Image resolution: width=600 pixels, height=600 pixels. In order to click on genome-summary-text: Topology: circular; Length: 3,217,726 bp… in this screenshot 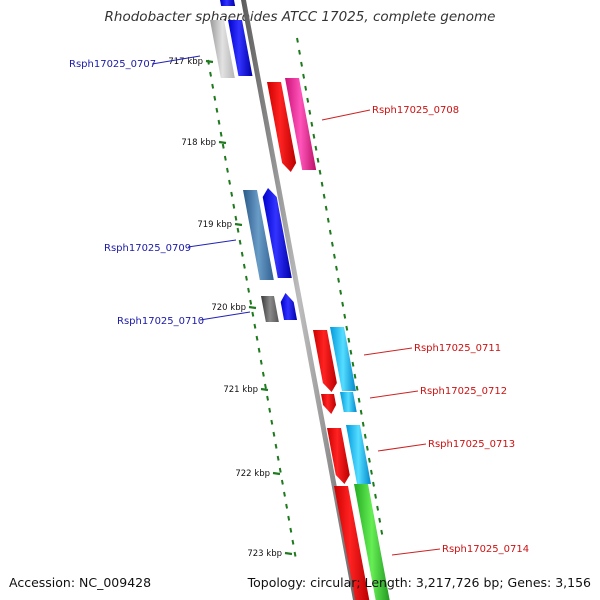, I will do `click(419, 582)`.